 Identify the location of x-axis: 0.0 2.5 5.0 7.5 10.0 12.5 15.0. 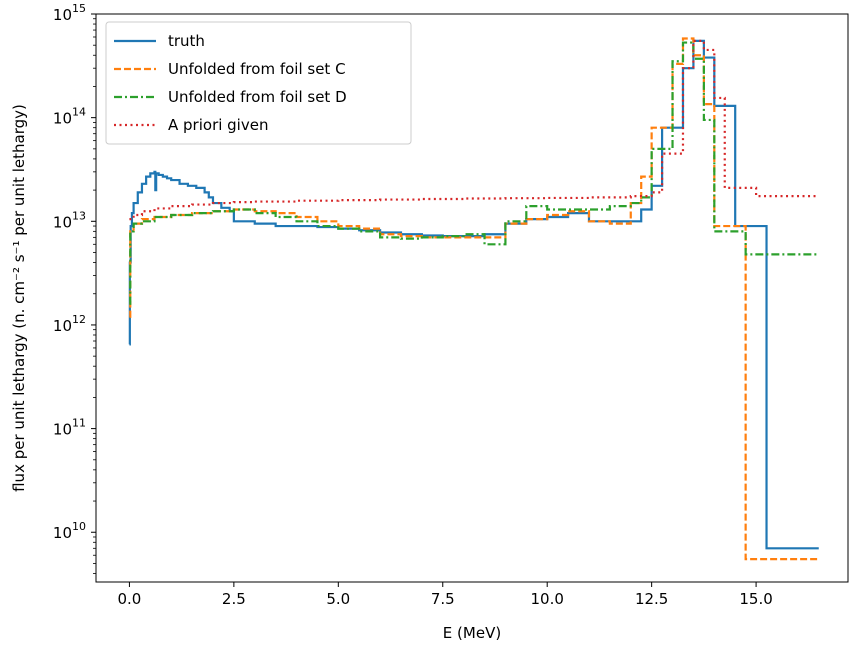
(445, 595).